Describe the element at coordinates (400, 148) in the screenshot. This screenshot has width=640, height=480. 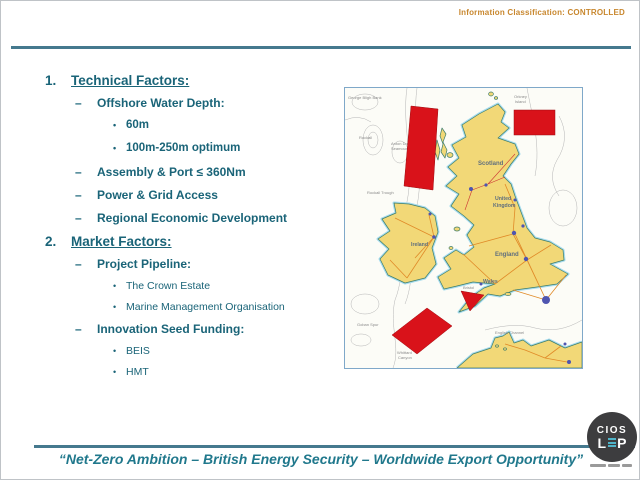
I see `map-label-anton-dohrn-2: Seamount` at that location.